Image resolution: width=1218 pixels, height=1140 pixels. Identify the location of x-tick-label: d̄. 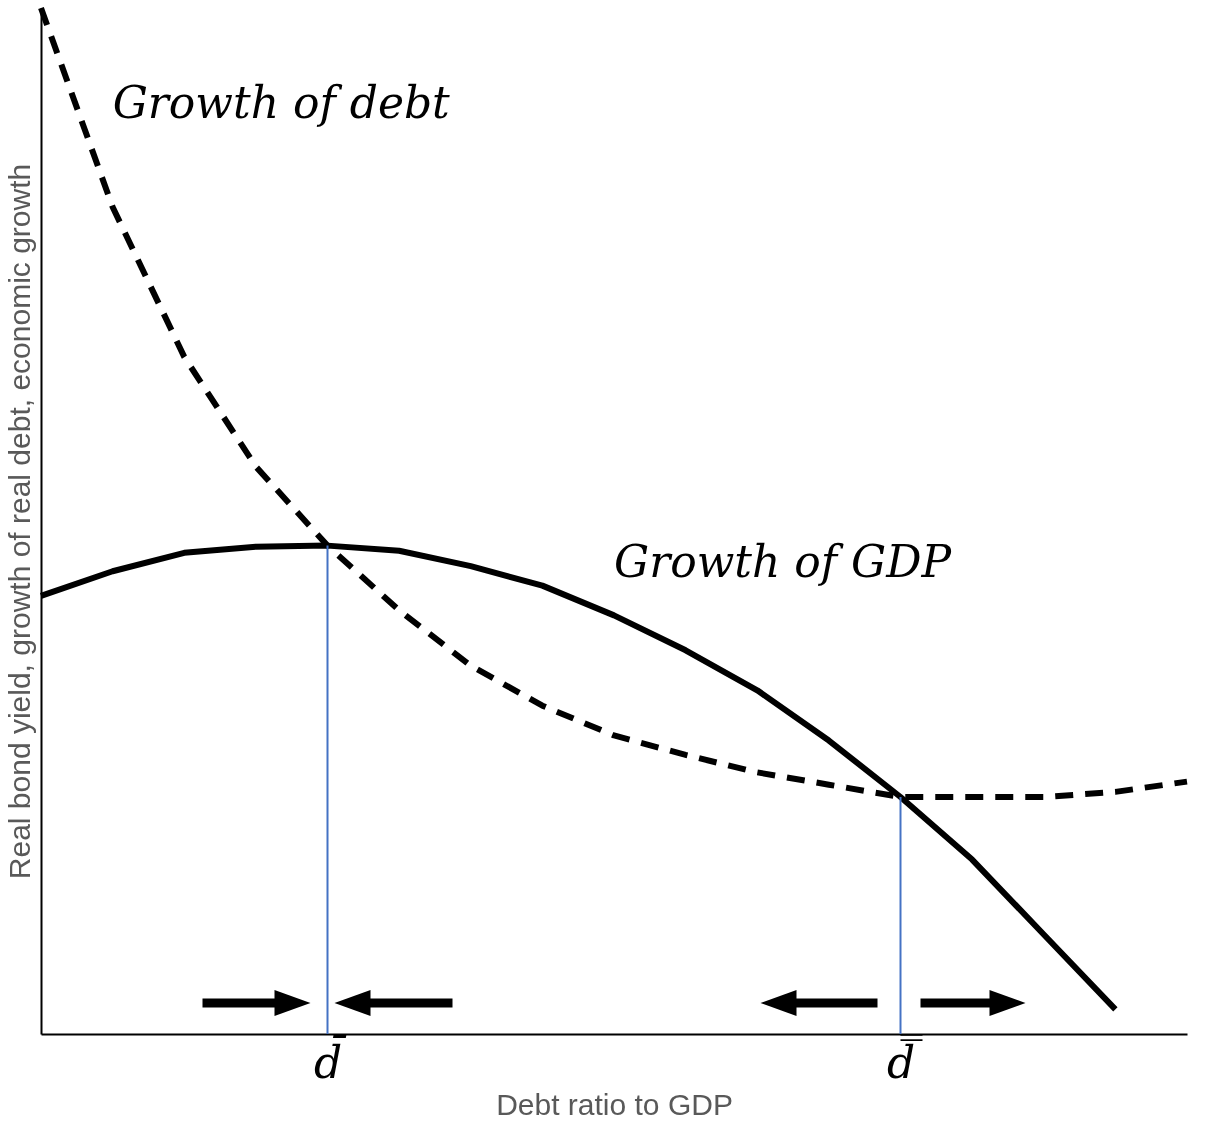
(330, 1060).